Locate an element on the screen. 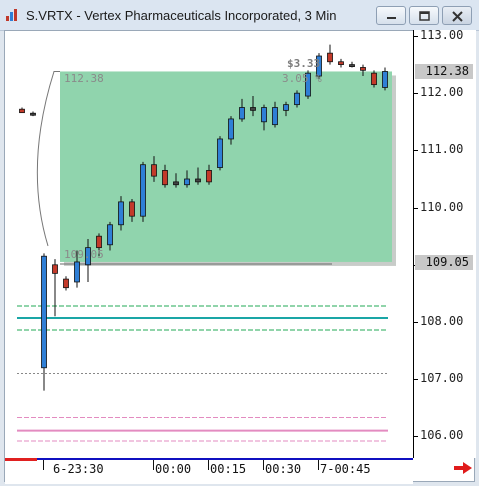  range-change-label: $3.33 is located at coordinates (304, 64).